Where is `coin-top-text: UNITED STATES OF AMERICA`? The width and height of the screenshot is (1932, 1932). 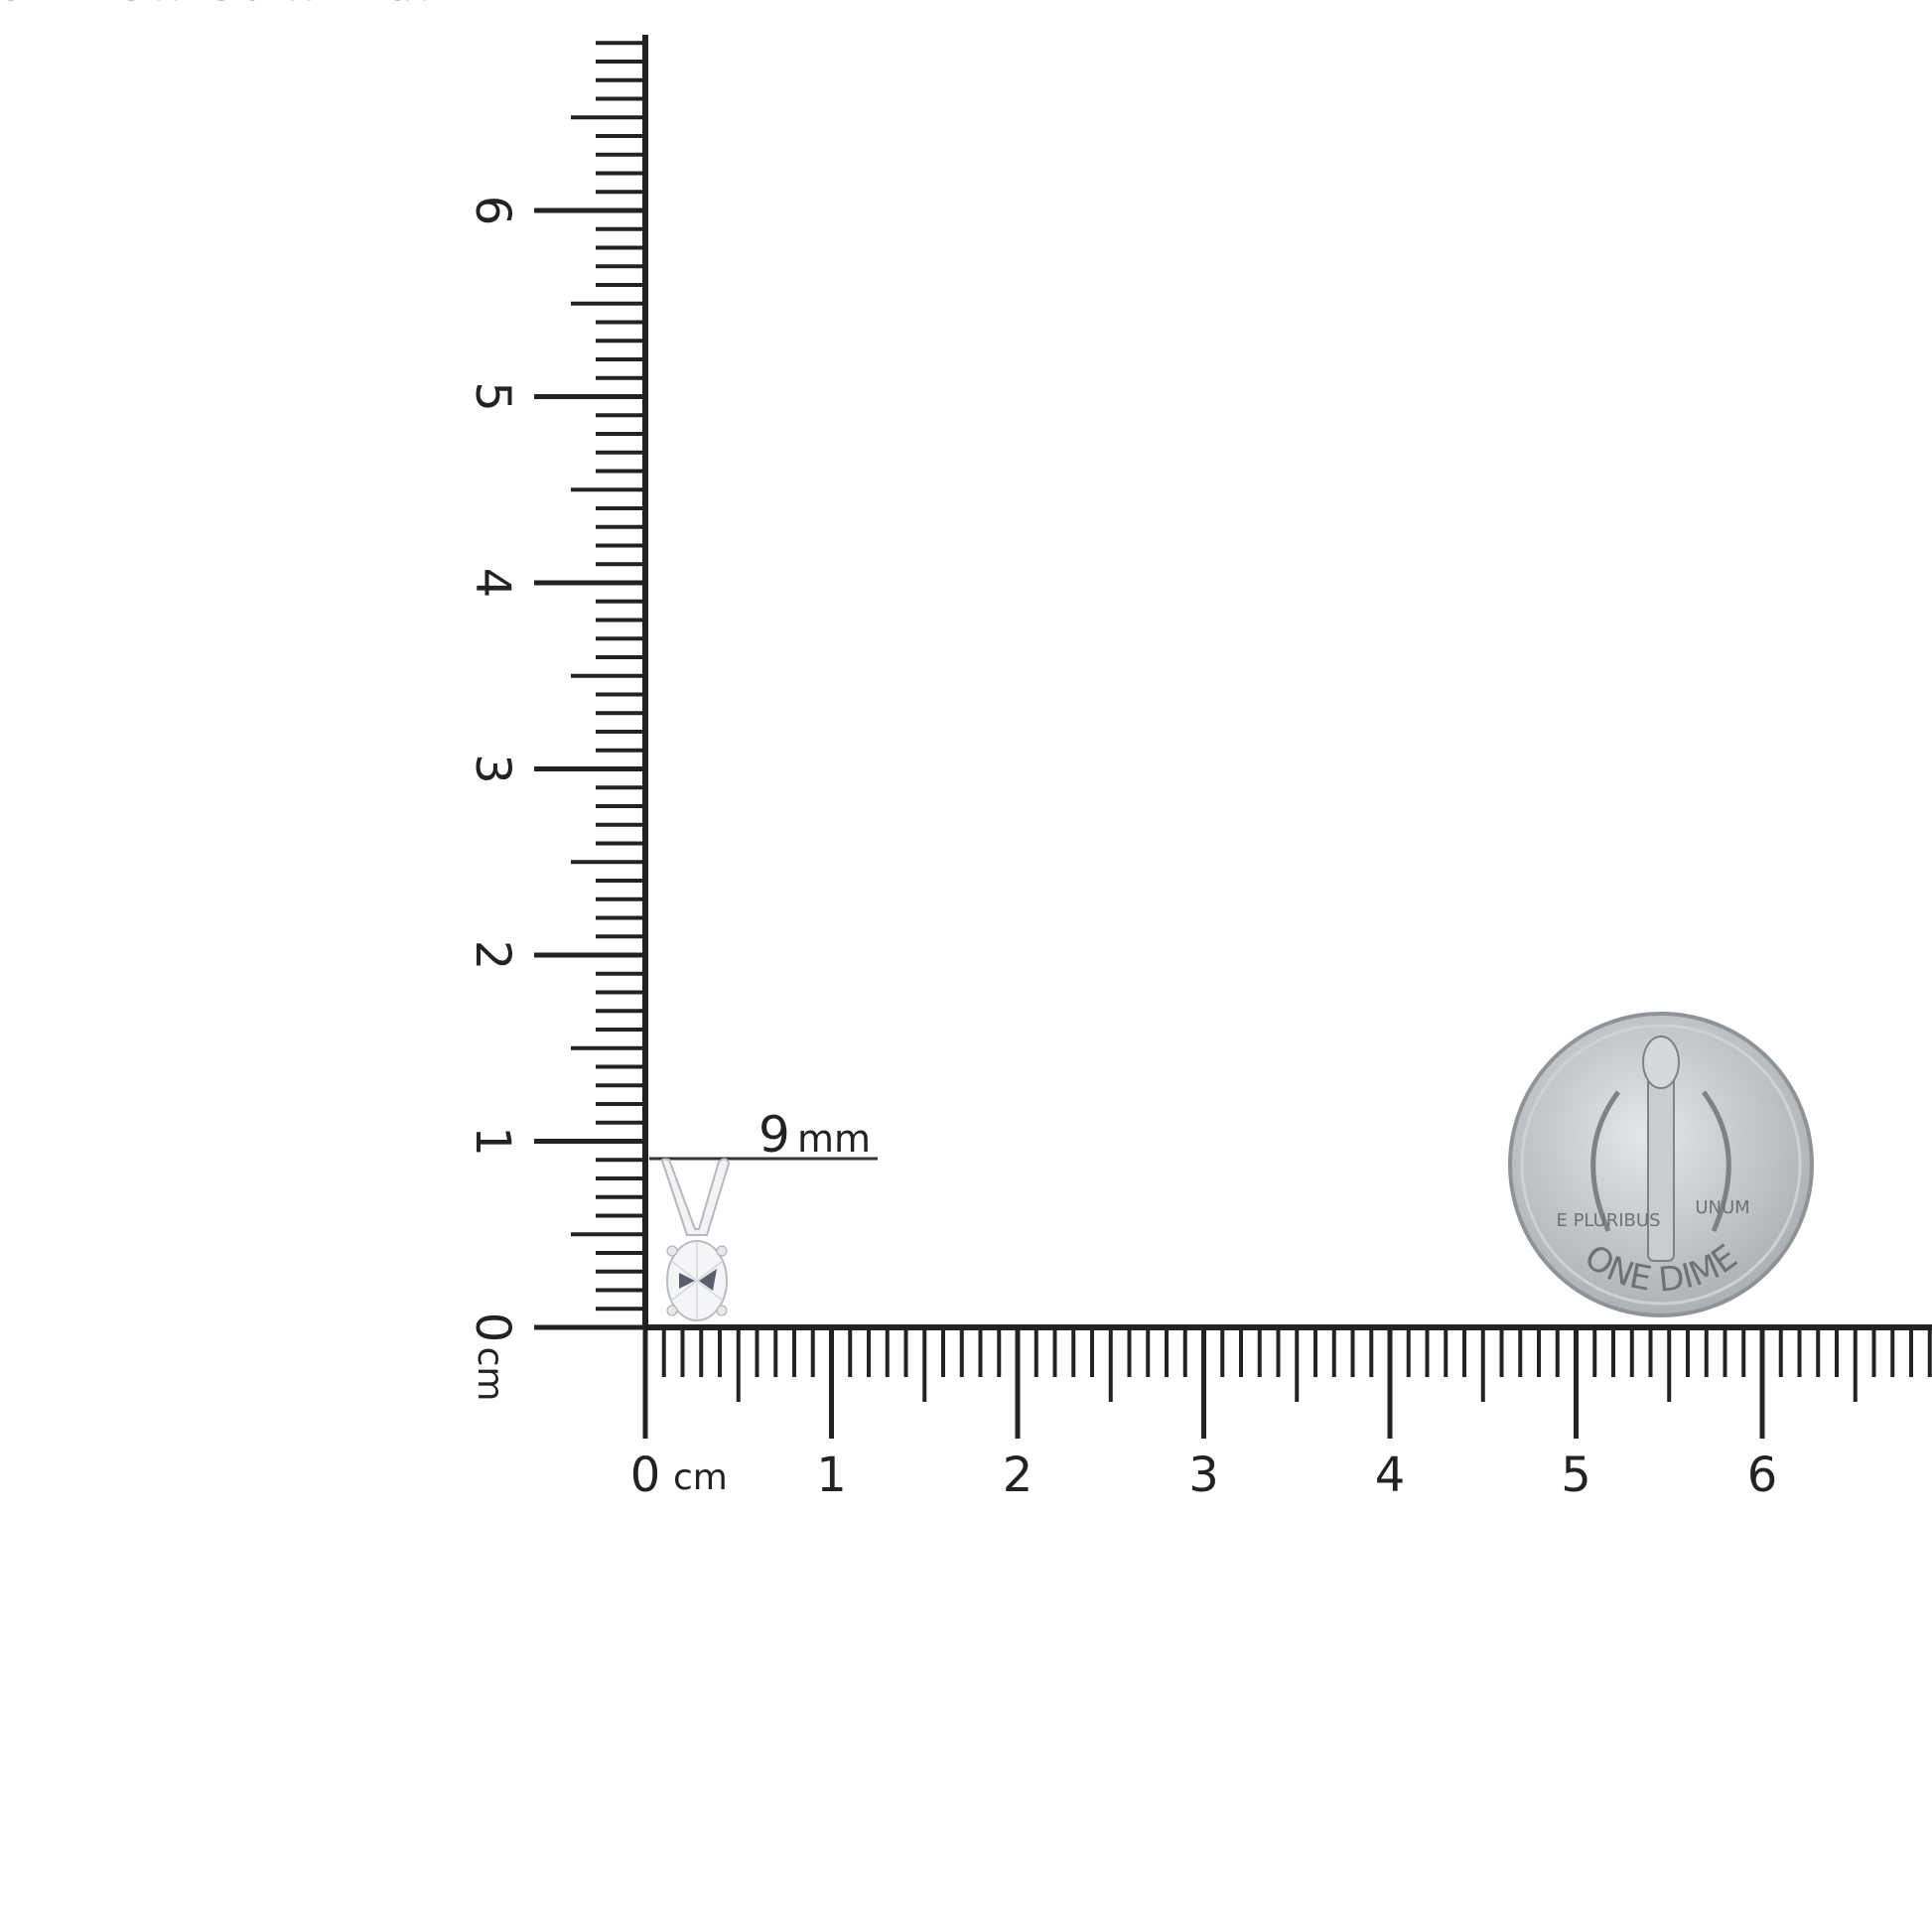
coin-top-text: UNITED STATES OF AMERICA is located at coordinates (214, 4).